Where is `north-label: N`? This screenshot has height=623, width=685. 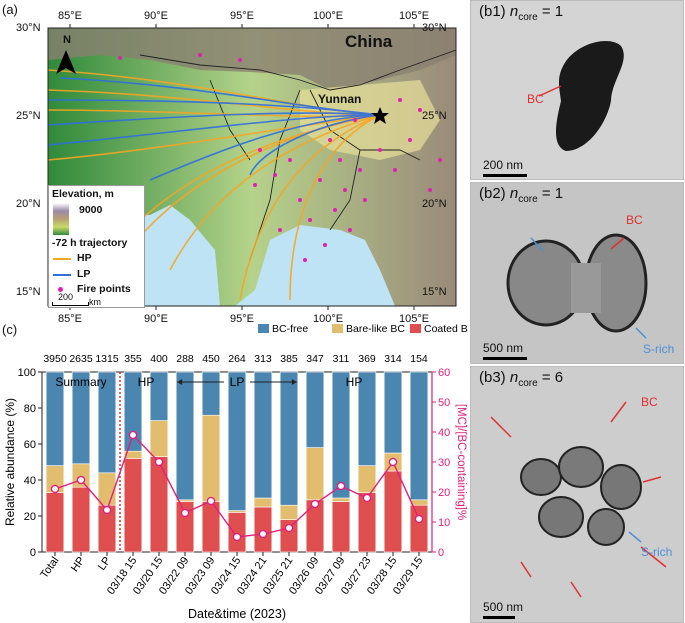
north-label: N is located at coordinates (67, 40).